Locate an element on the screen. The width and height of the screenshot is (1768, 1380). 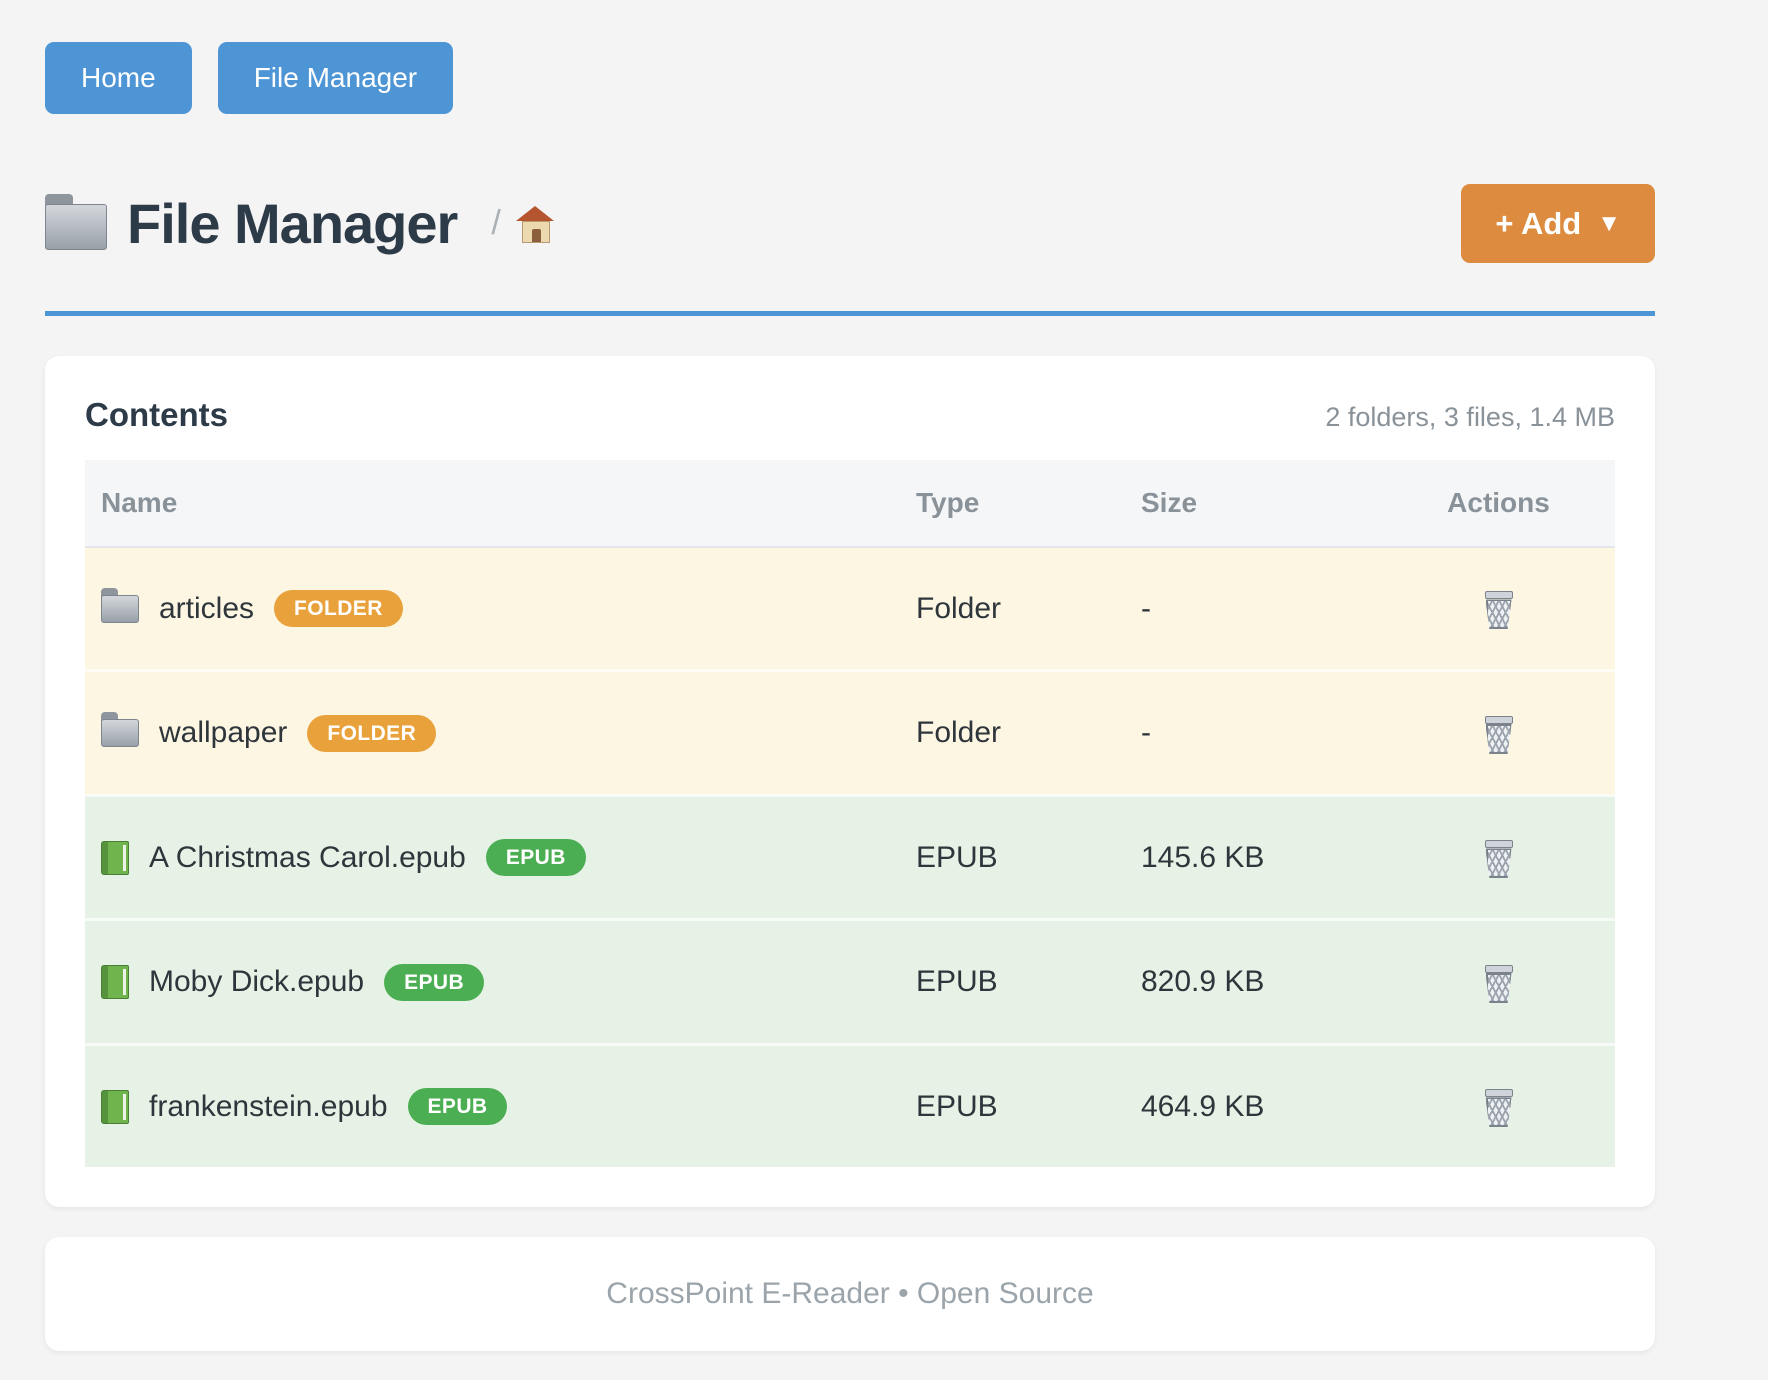
footer-text: CrossPoint E-Reader • Open Source is located at coordinates (850, 1294).